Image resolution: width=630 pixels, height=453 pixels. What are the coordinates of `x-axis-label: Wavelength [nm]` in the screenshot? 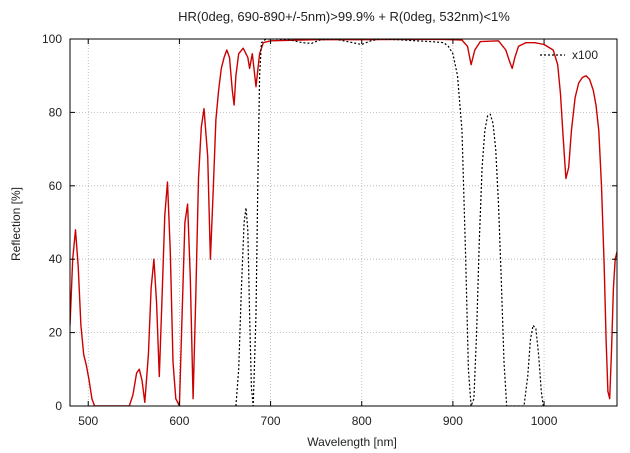 It's located at (352, 442).